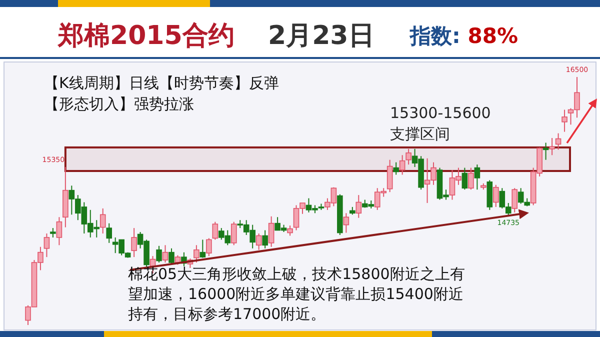 The image size is (600, 337). What do you see at coordinates (321, 36) in the screenshot?
I see `chart-subtitle: 2月23日` at bounding box center [321, 36].